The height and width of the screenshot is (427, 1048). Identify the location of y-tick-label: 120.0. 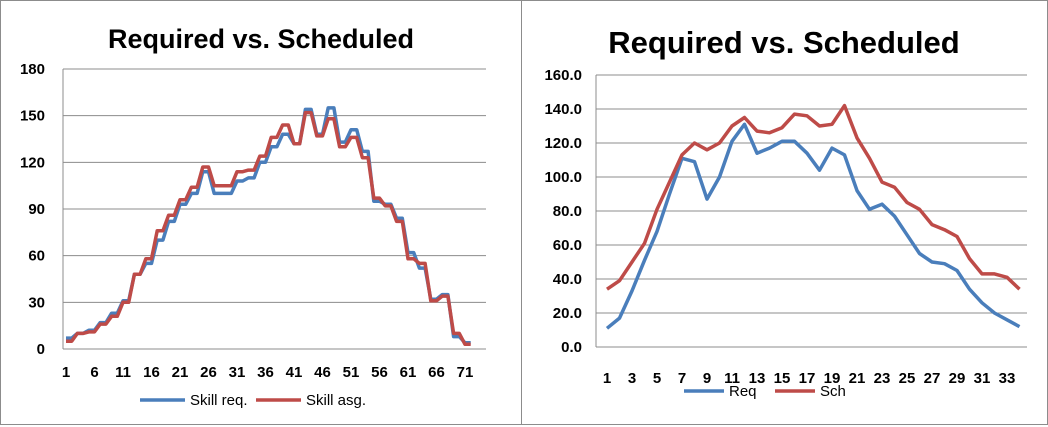
(563, 143).